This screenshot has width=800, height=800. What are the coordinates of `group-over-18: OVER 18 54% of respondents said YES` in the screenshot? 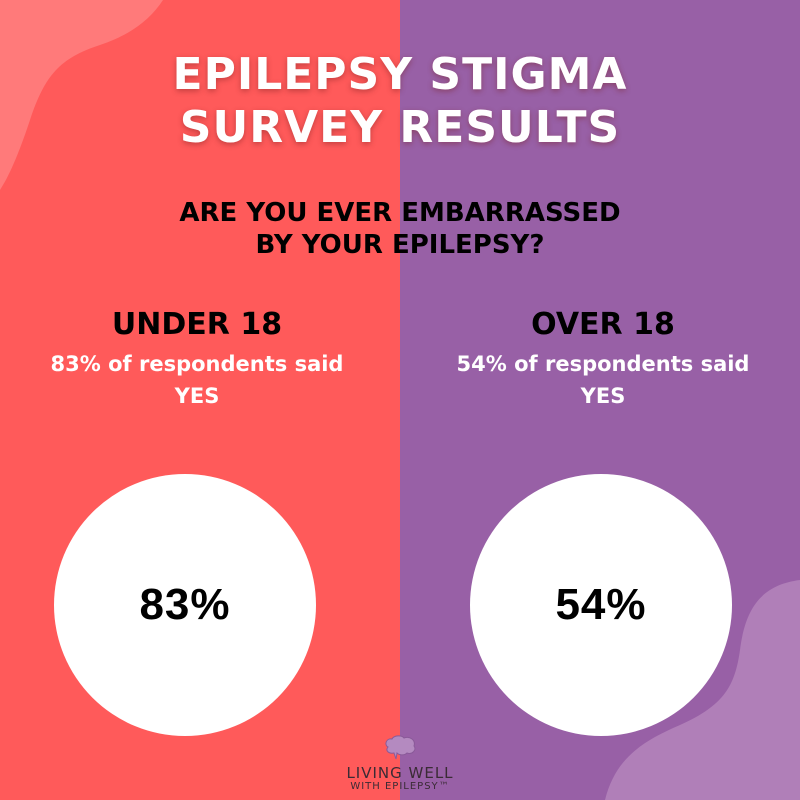 It's located at (601, 358).